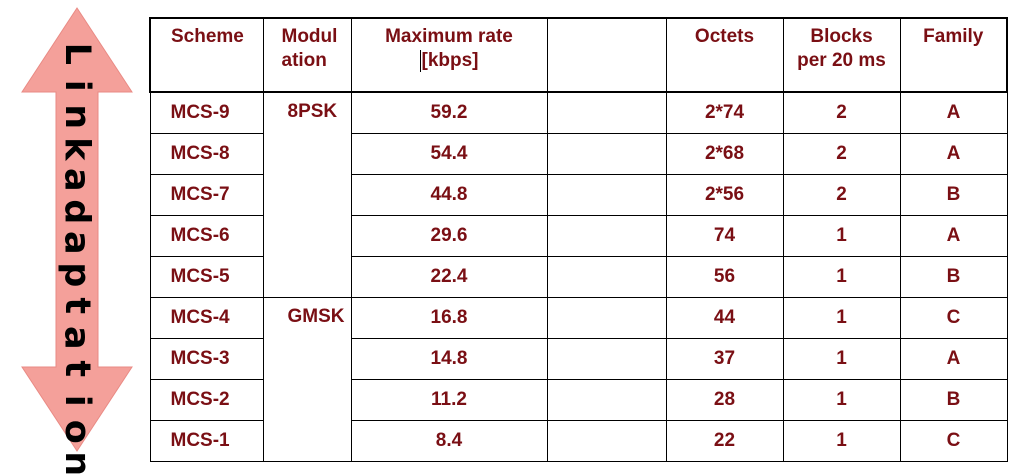  Describe the element at coordinates (449, 236) in the screenshot. I see `cell-rate: 29.6` at that location.